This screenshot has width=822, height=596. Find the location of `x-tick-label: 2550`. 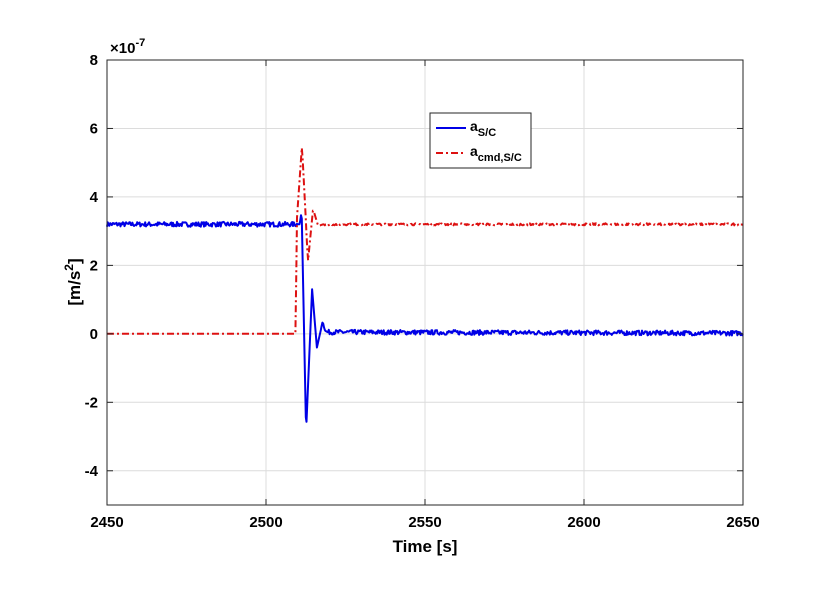

x-tick-label: 2550 is located at coordinates (424, 522).